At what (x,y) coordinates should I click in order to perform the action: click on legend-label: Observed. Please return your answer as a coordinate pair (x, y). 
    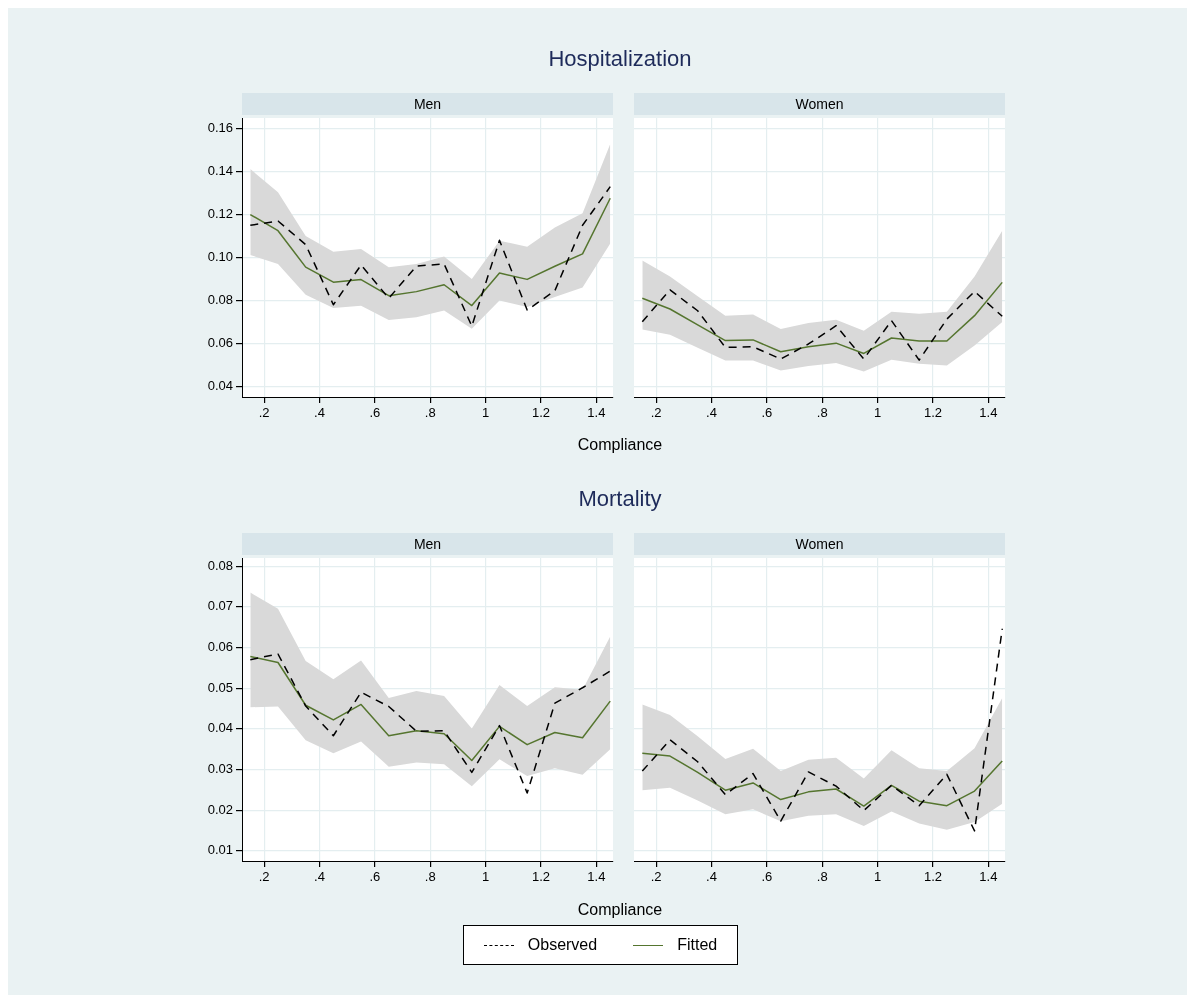
    Looking at the image, I should click on (562, 945).